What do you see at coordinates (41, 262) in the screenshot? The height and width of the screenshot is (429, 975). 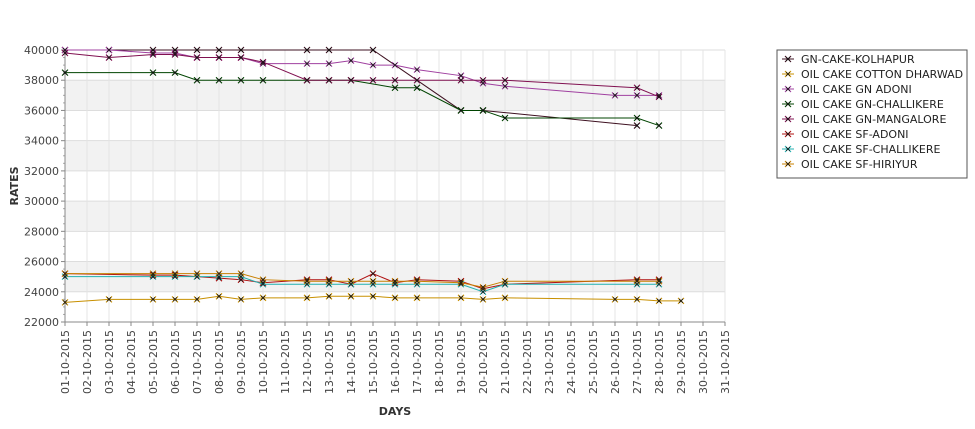 I see `y-tick-label: 26000` at bounding box center [41, 262].